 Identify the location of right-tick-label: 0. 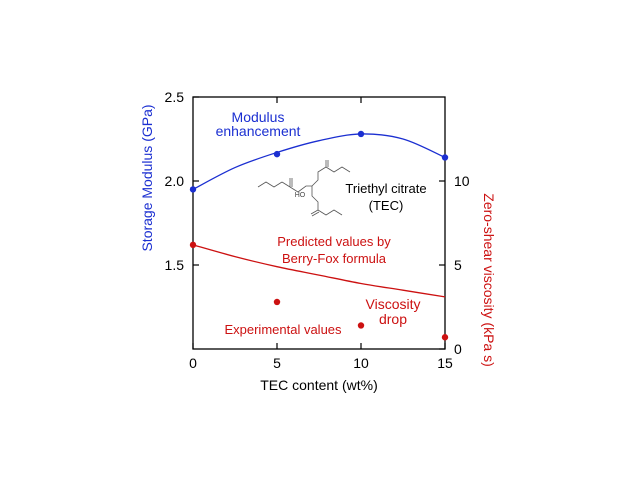
(458, 349).